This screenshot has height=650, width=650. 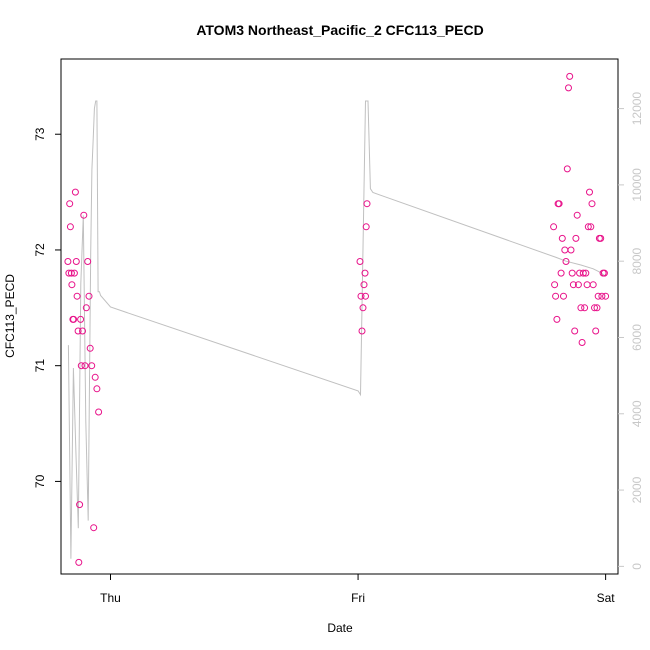 What do you see at coordinates (358, 598) in the screenshot?
I see `x-tick-label-fri: Fri` at bounding box center [358, 598].